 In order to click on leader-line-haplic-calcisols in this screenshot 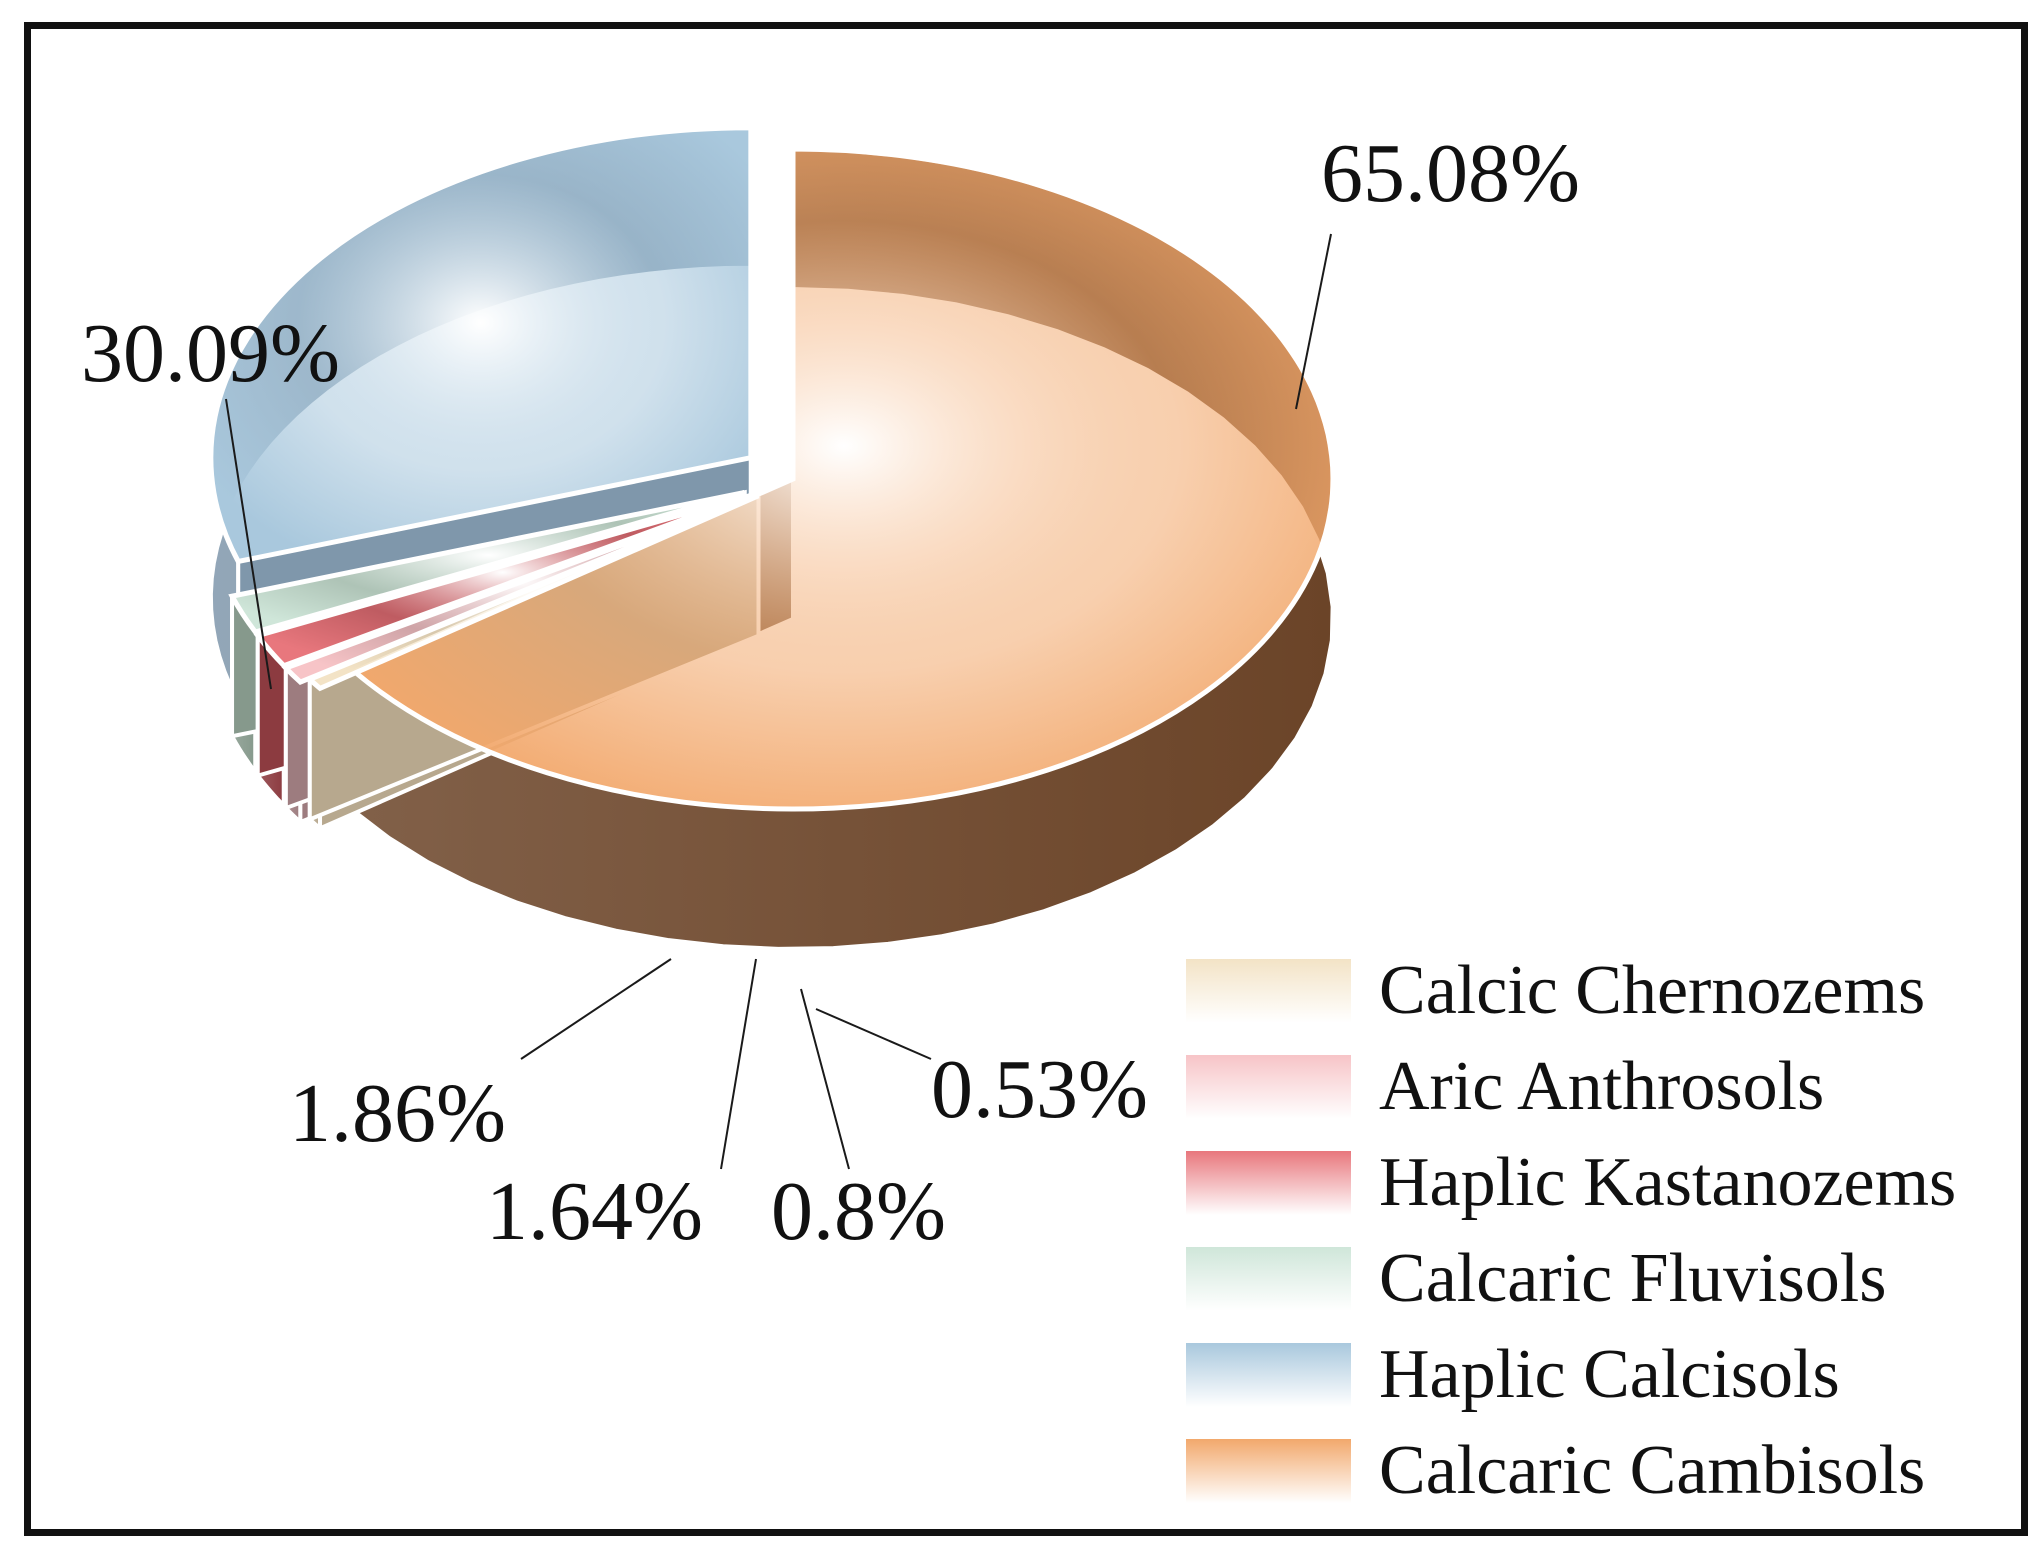, I will do `click(248, 544)`.